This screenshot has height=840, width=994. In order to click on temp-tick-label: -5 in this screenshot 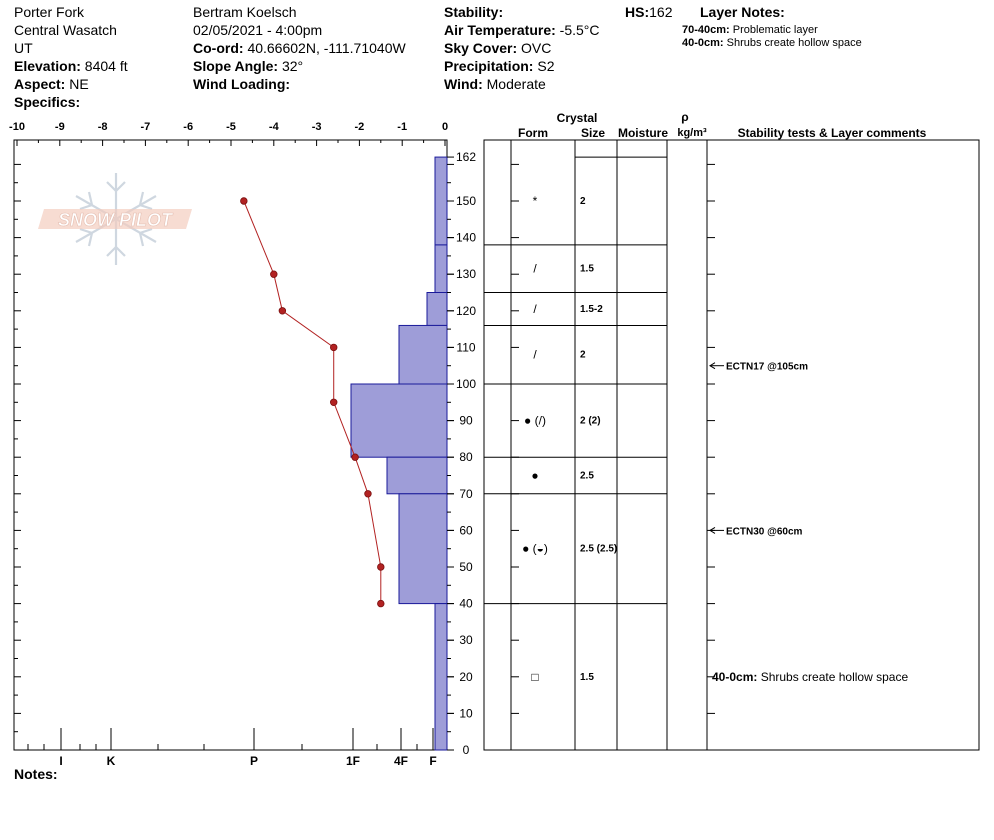, I will do `click(231, 127)`.